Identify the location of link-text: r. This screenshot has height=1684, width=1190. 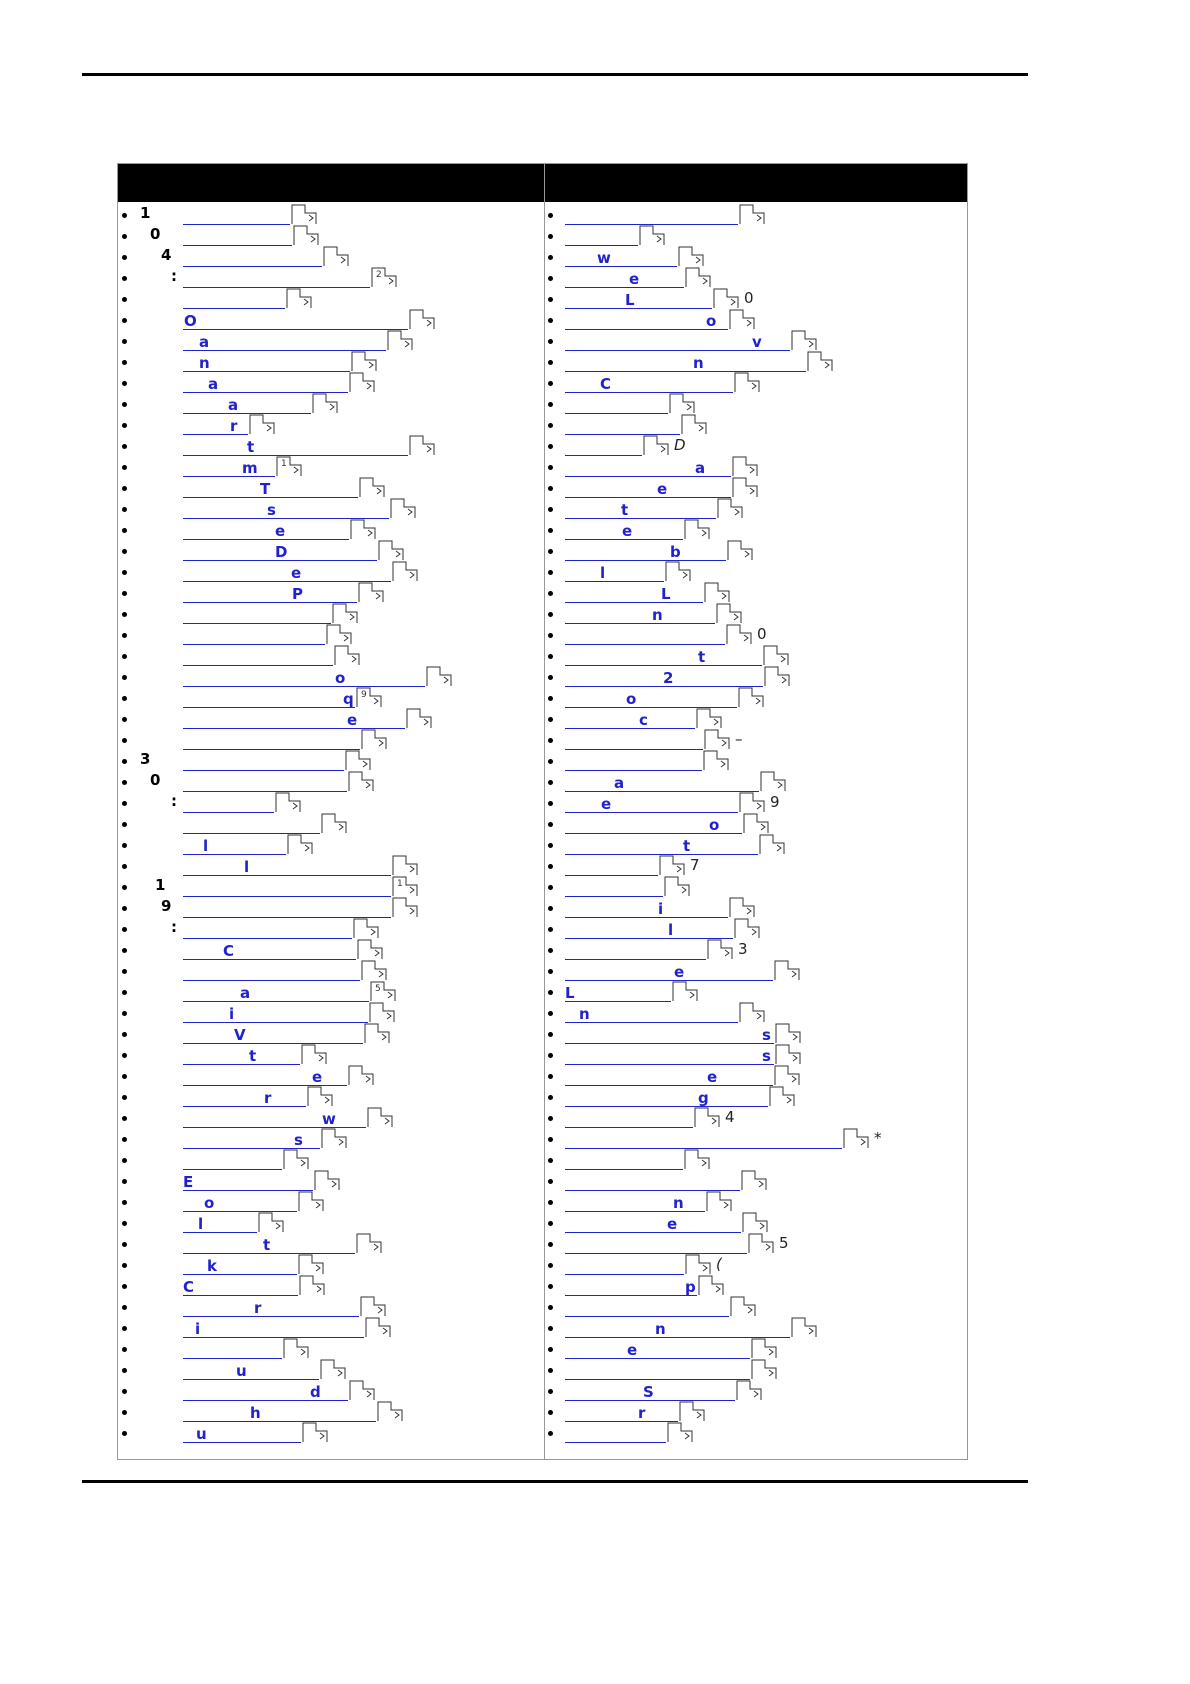
(258, 1308).